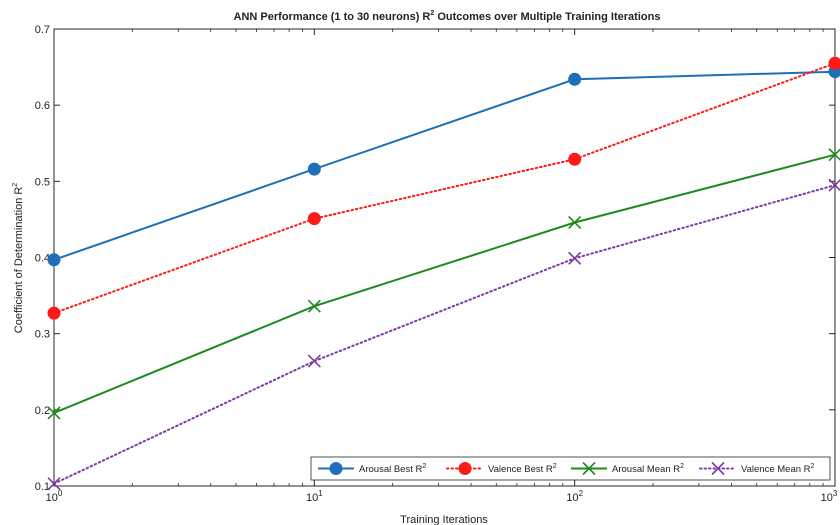  I want to click on y-axis-label: Coefficient of Determination R2, so click(18, 258).